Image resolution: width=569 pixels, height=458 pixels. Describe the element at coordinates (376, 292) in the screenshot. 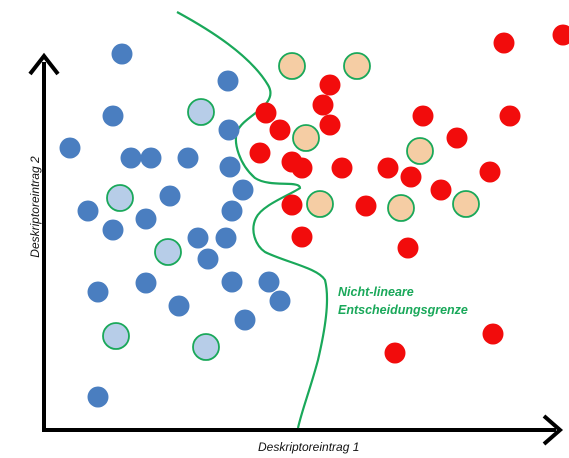

I see `boundary-label-line1: Nicht-lineare` at that location.